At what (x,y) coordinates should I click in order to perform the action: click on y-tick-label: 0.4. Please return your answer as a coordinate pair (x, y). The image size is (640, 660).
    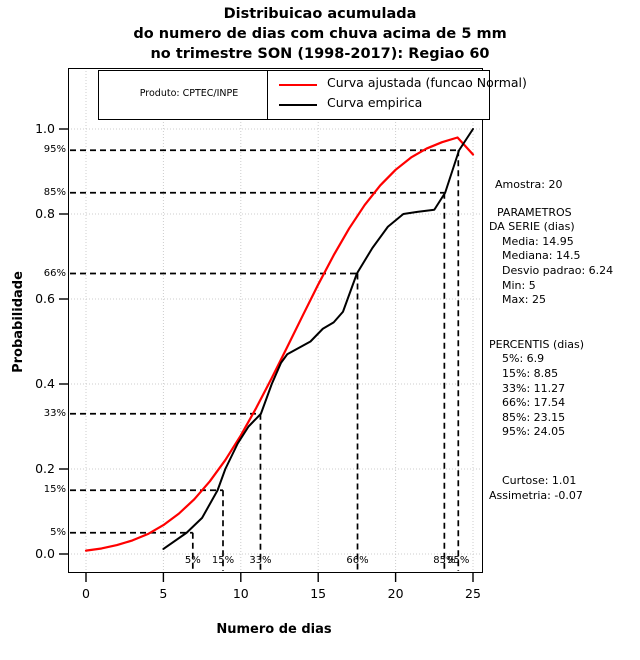
    Looking at the image, I should click on (45, 383).